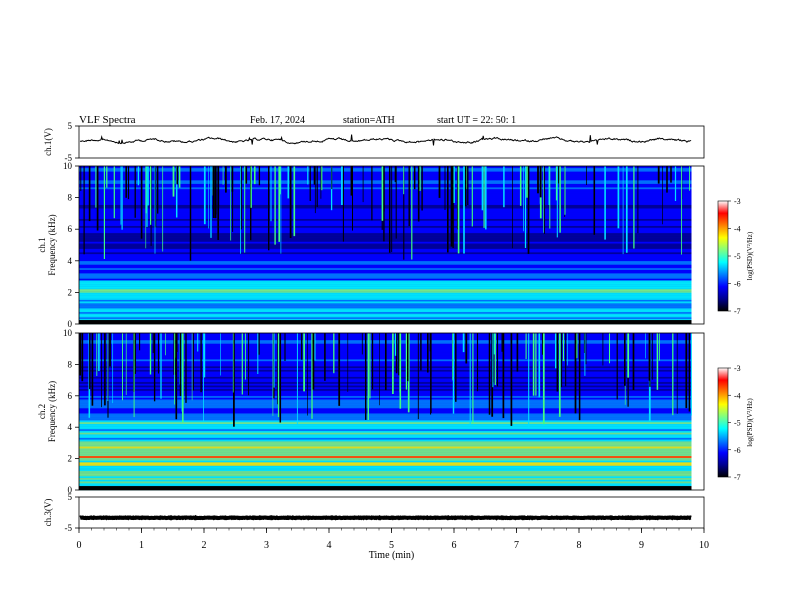 This screenshot has width=792, height=612. I want to click on ch2-spectrogram-colorbar-label: log(PSD)(V²/Hz), so click(750, 422).